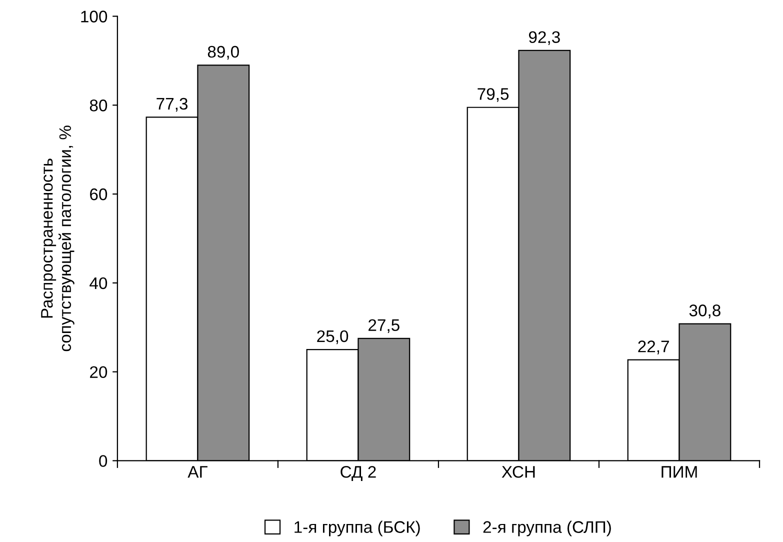  What do you see at coordinates (223, 53) in the screenshot?
I see `data-label: 89,0` at bounding box center [223, 53].